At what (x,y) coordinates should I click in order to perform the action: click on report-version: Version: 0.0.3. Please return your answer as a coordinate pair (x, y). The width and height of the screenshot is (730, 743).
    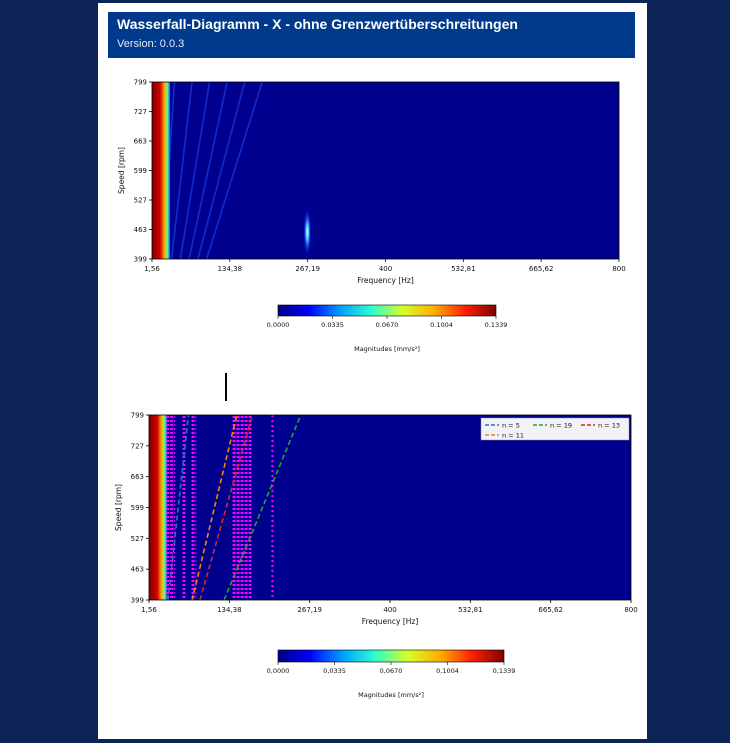
    Looking at the image, I should click on (151, 44).